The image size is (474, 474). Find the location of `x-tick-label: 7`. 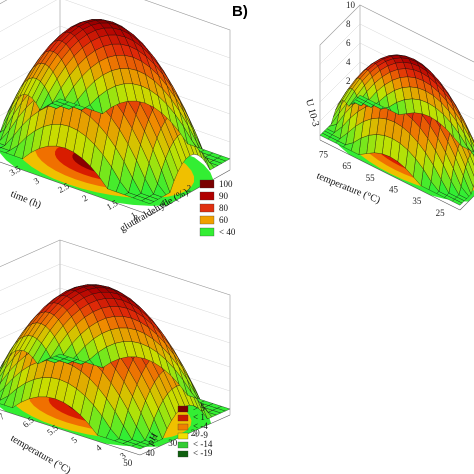

x-tick-label: 7 is located at coordinates (3, 416).